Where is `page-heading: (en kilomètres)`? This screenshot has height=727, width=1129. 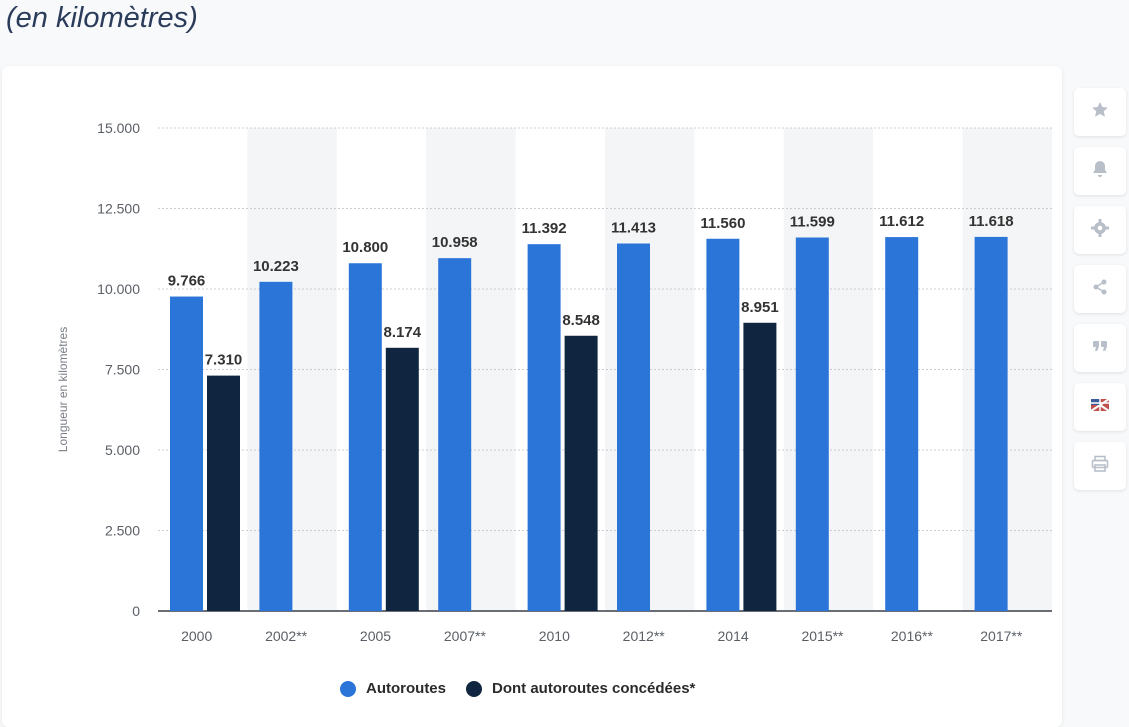 page-heading: (en kilomètres) is located at coordinates (102, 18).